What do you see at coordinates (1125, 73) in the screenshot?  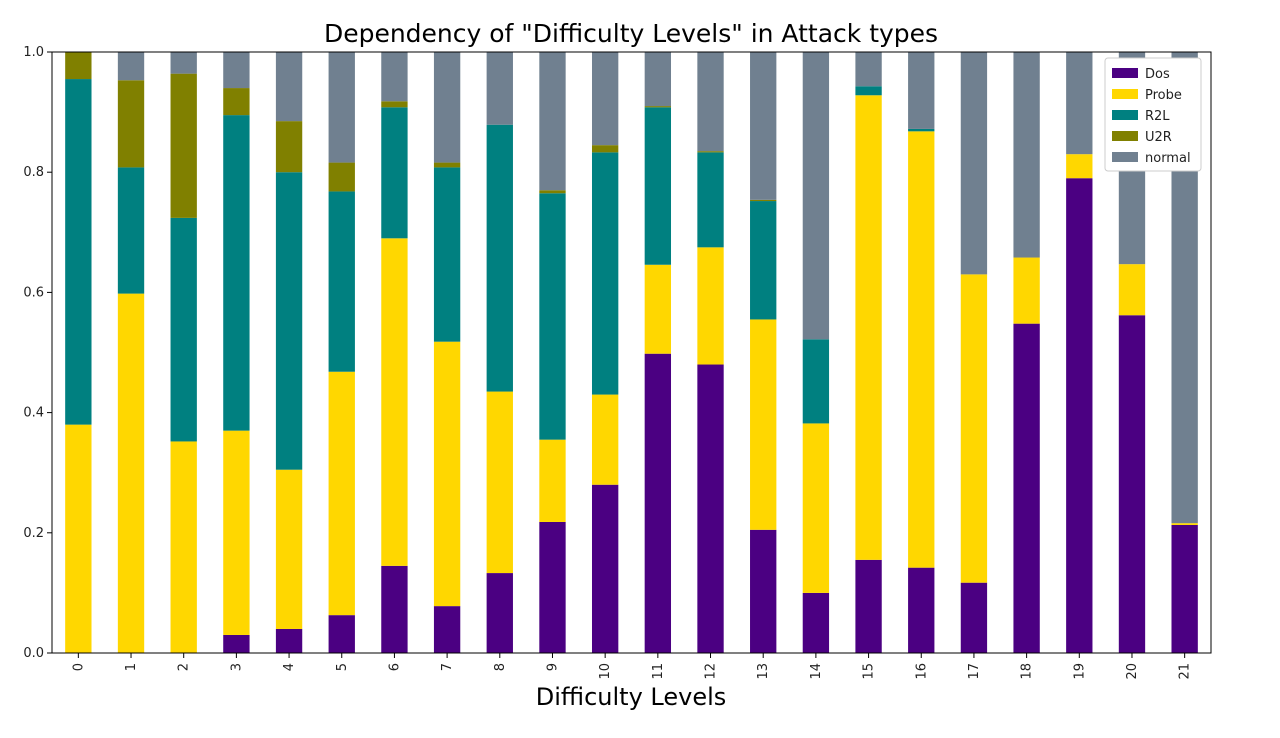 I see `legend-swatch-dos` at bounding box center [1125, 73].